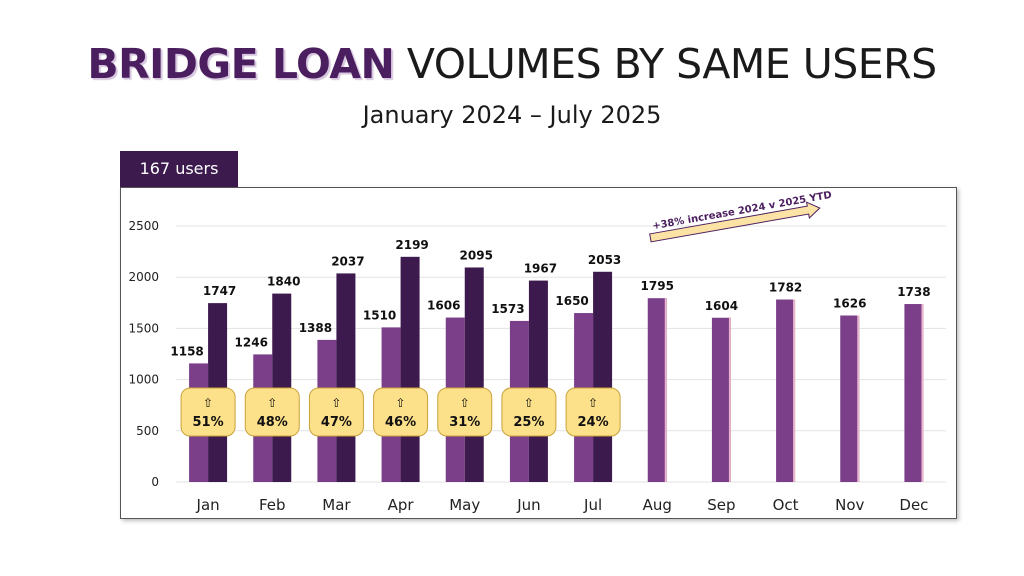  I want to click on data-label-2024: 1158, so click(186, 351).